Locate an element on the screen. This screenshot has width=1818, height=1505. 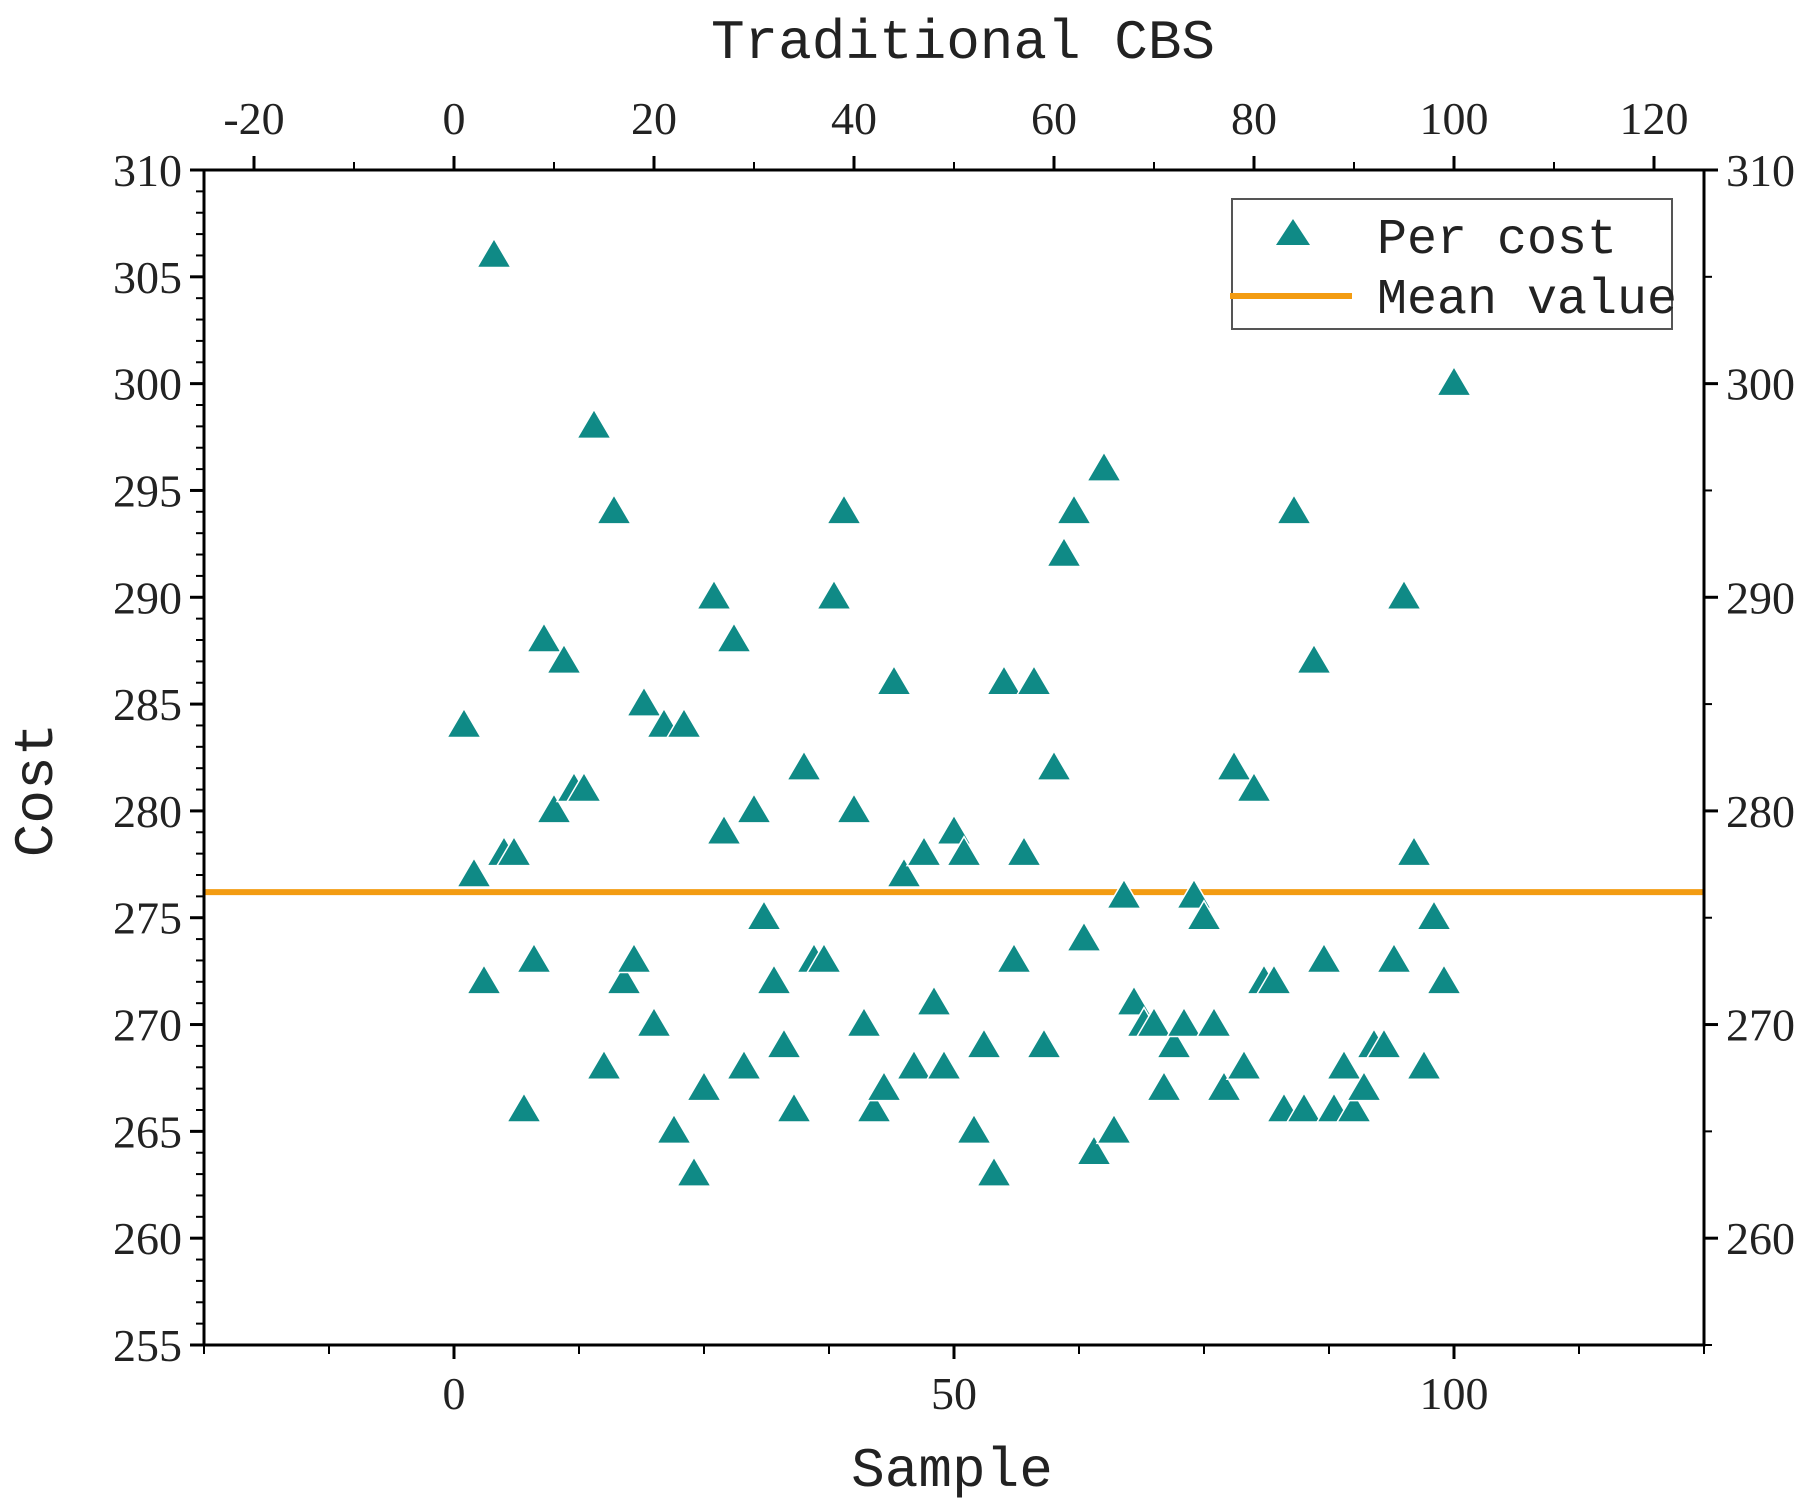
legend-per-cost-label: Per cost is located at coordinates (1497, 240).